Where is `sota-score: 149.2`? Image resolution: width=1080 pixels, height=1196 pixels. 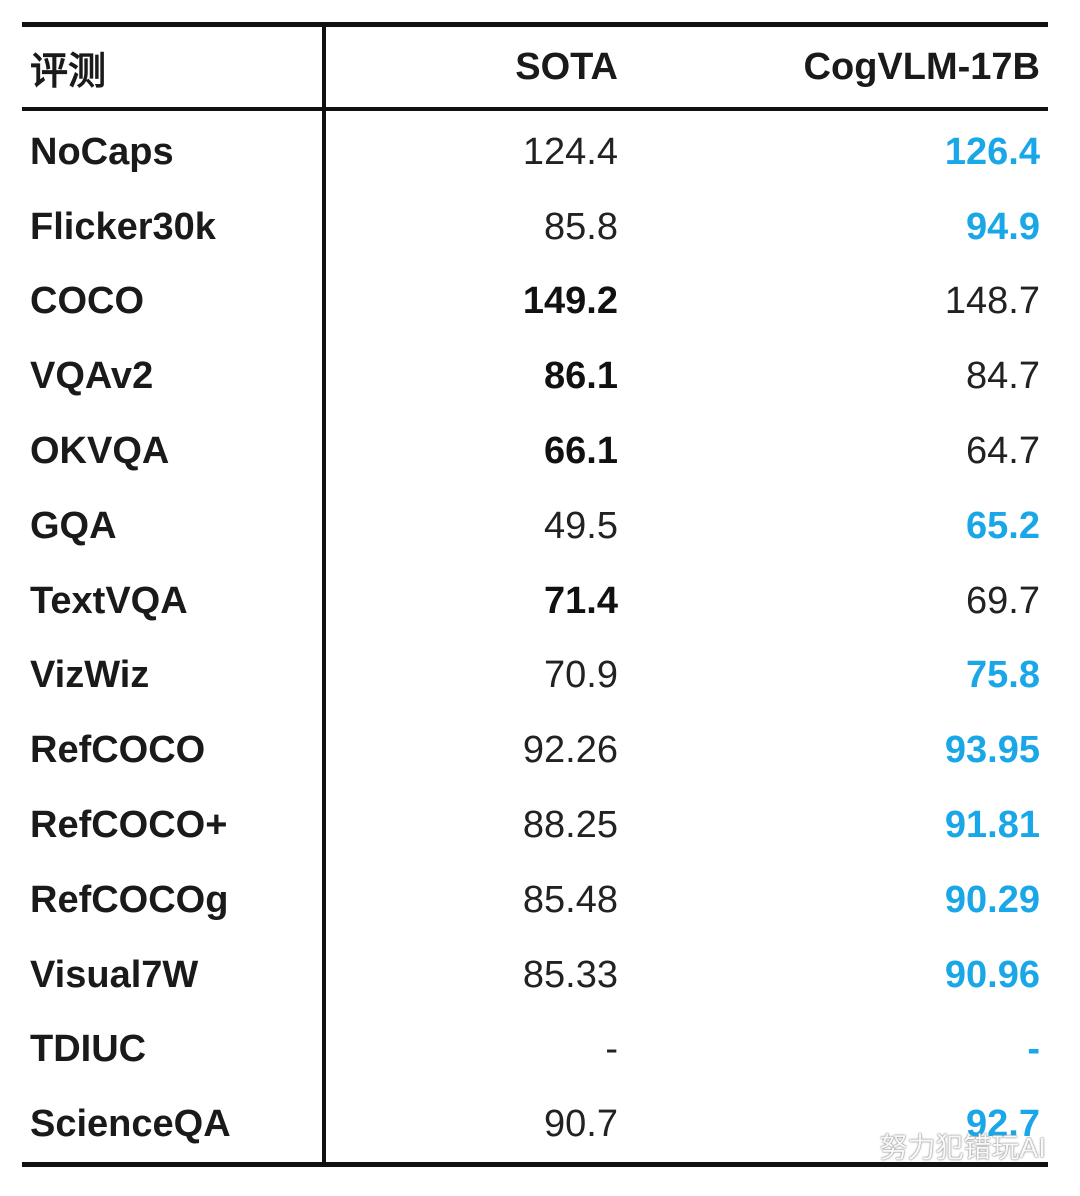 sota-score: 149.2 is located at coordinates (570, 301).